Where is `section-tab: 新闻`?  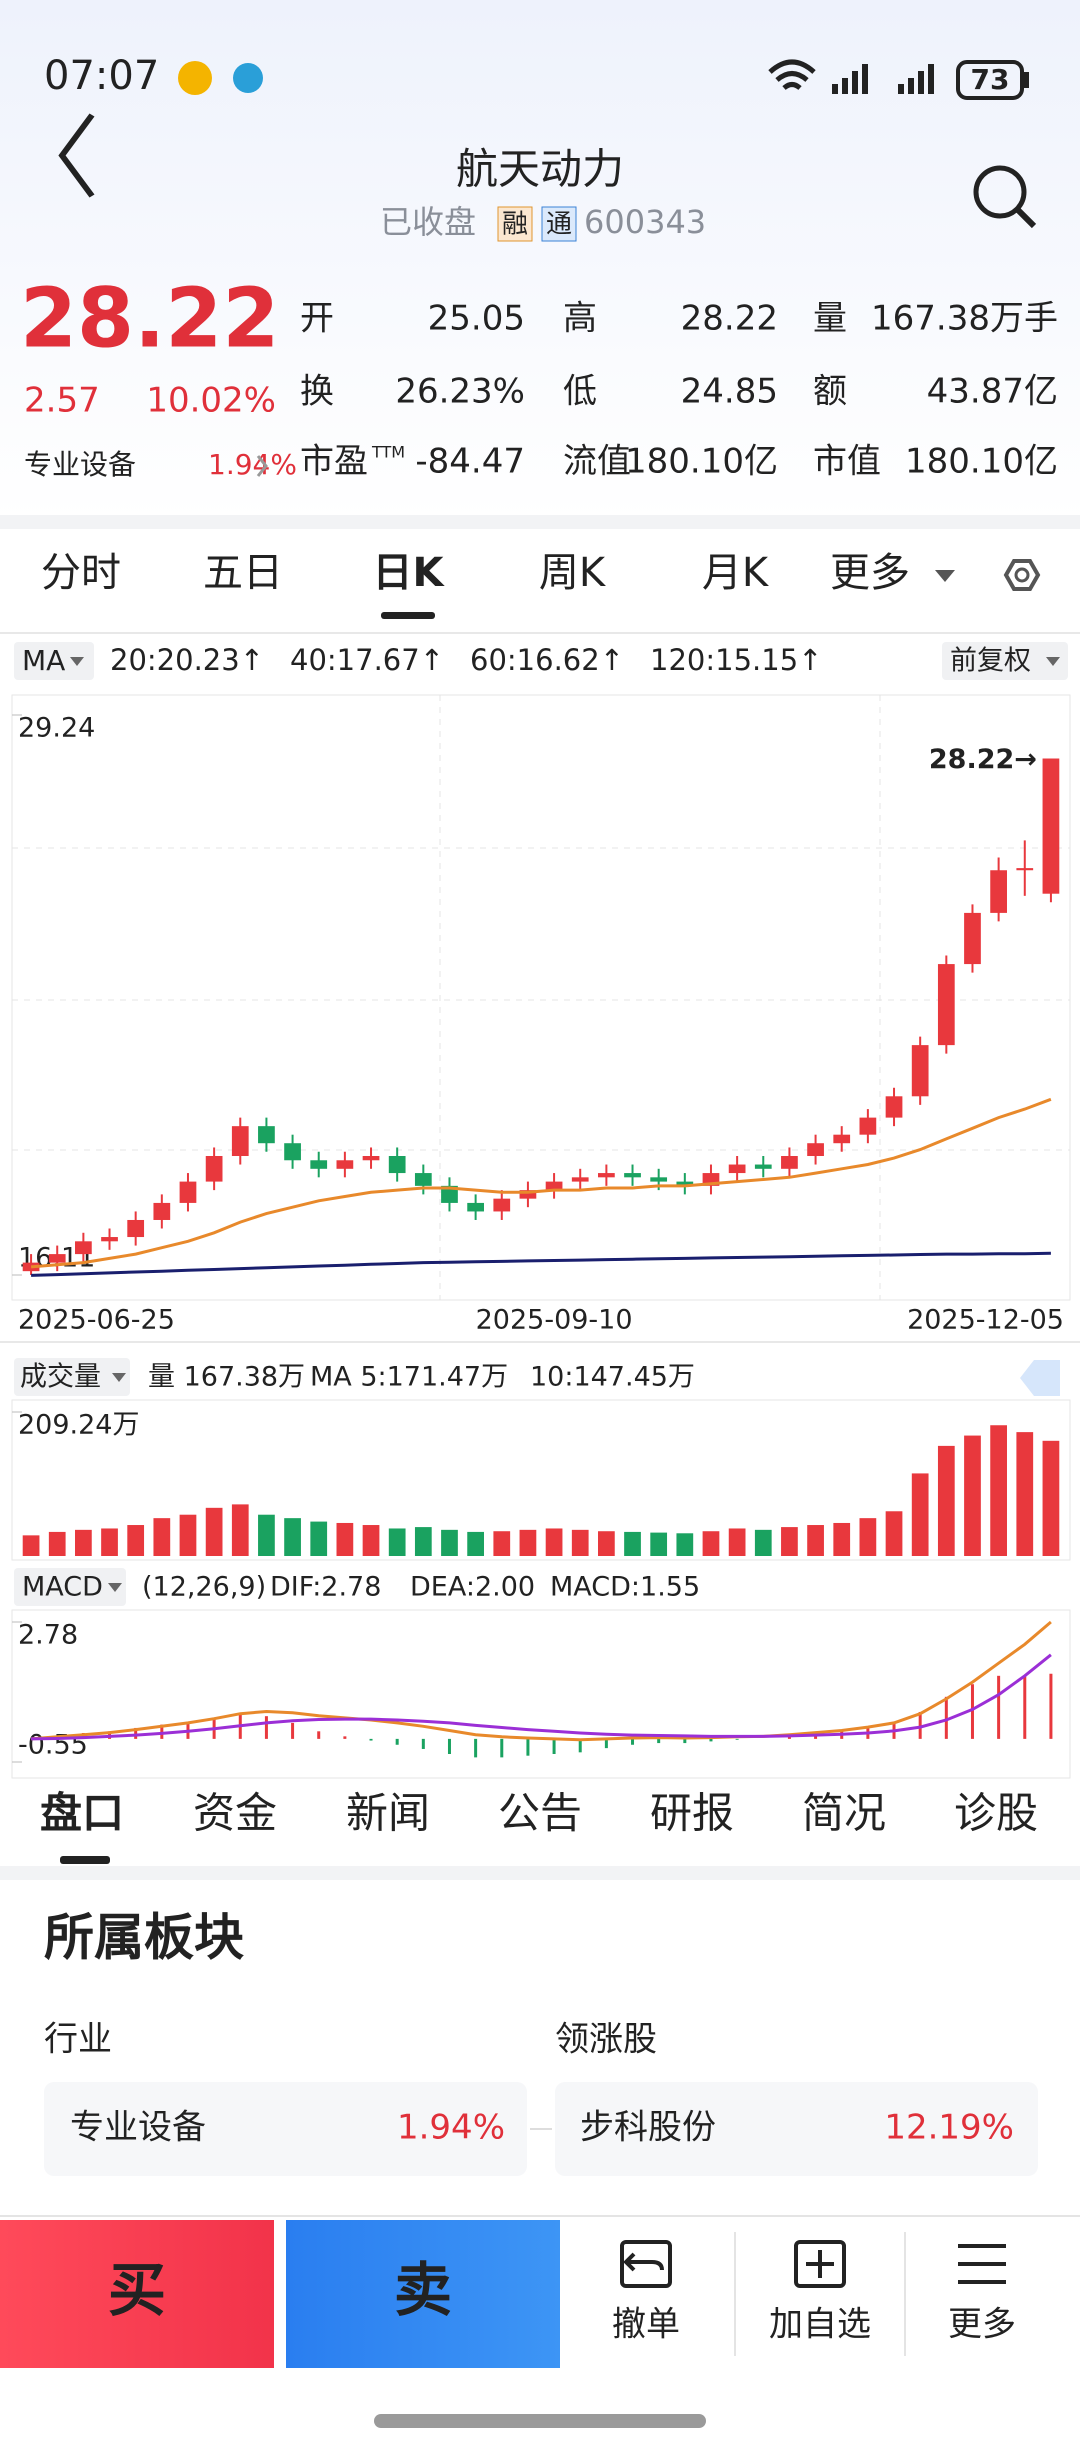
section-tab: 新闻 is located at coordinates (388, 1813).